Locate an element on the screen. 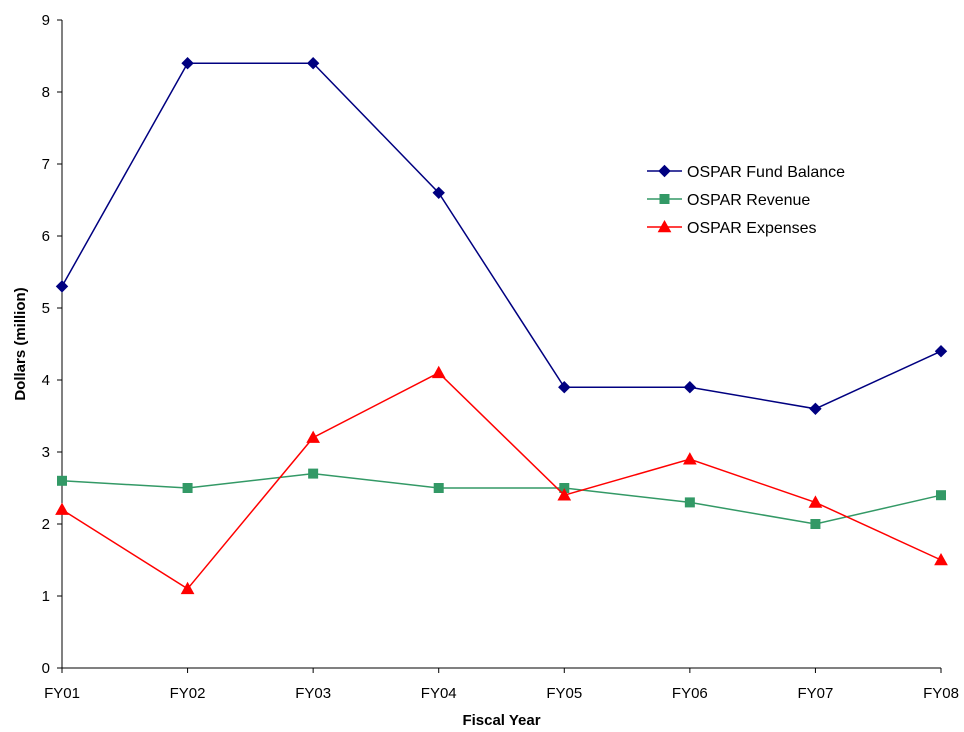 Image resolution: width=964 pixels, height=732 pixels. y-tick-label: 5 is located at coordinates (46, 308).